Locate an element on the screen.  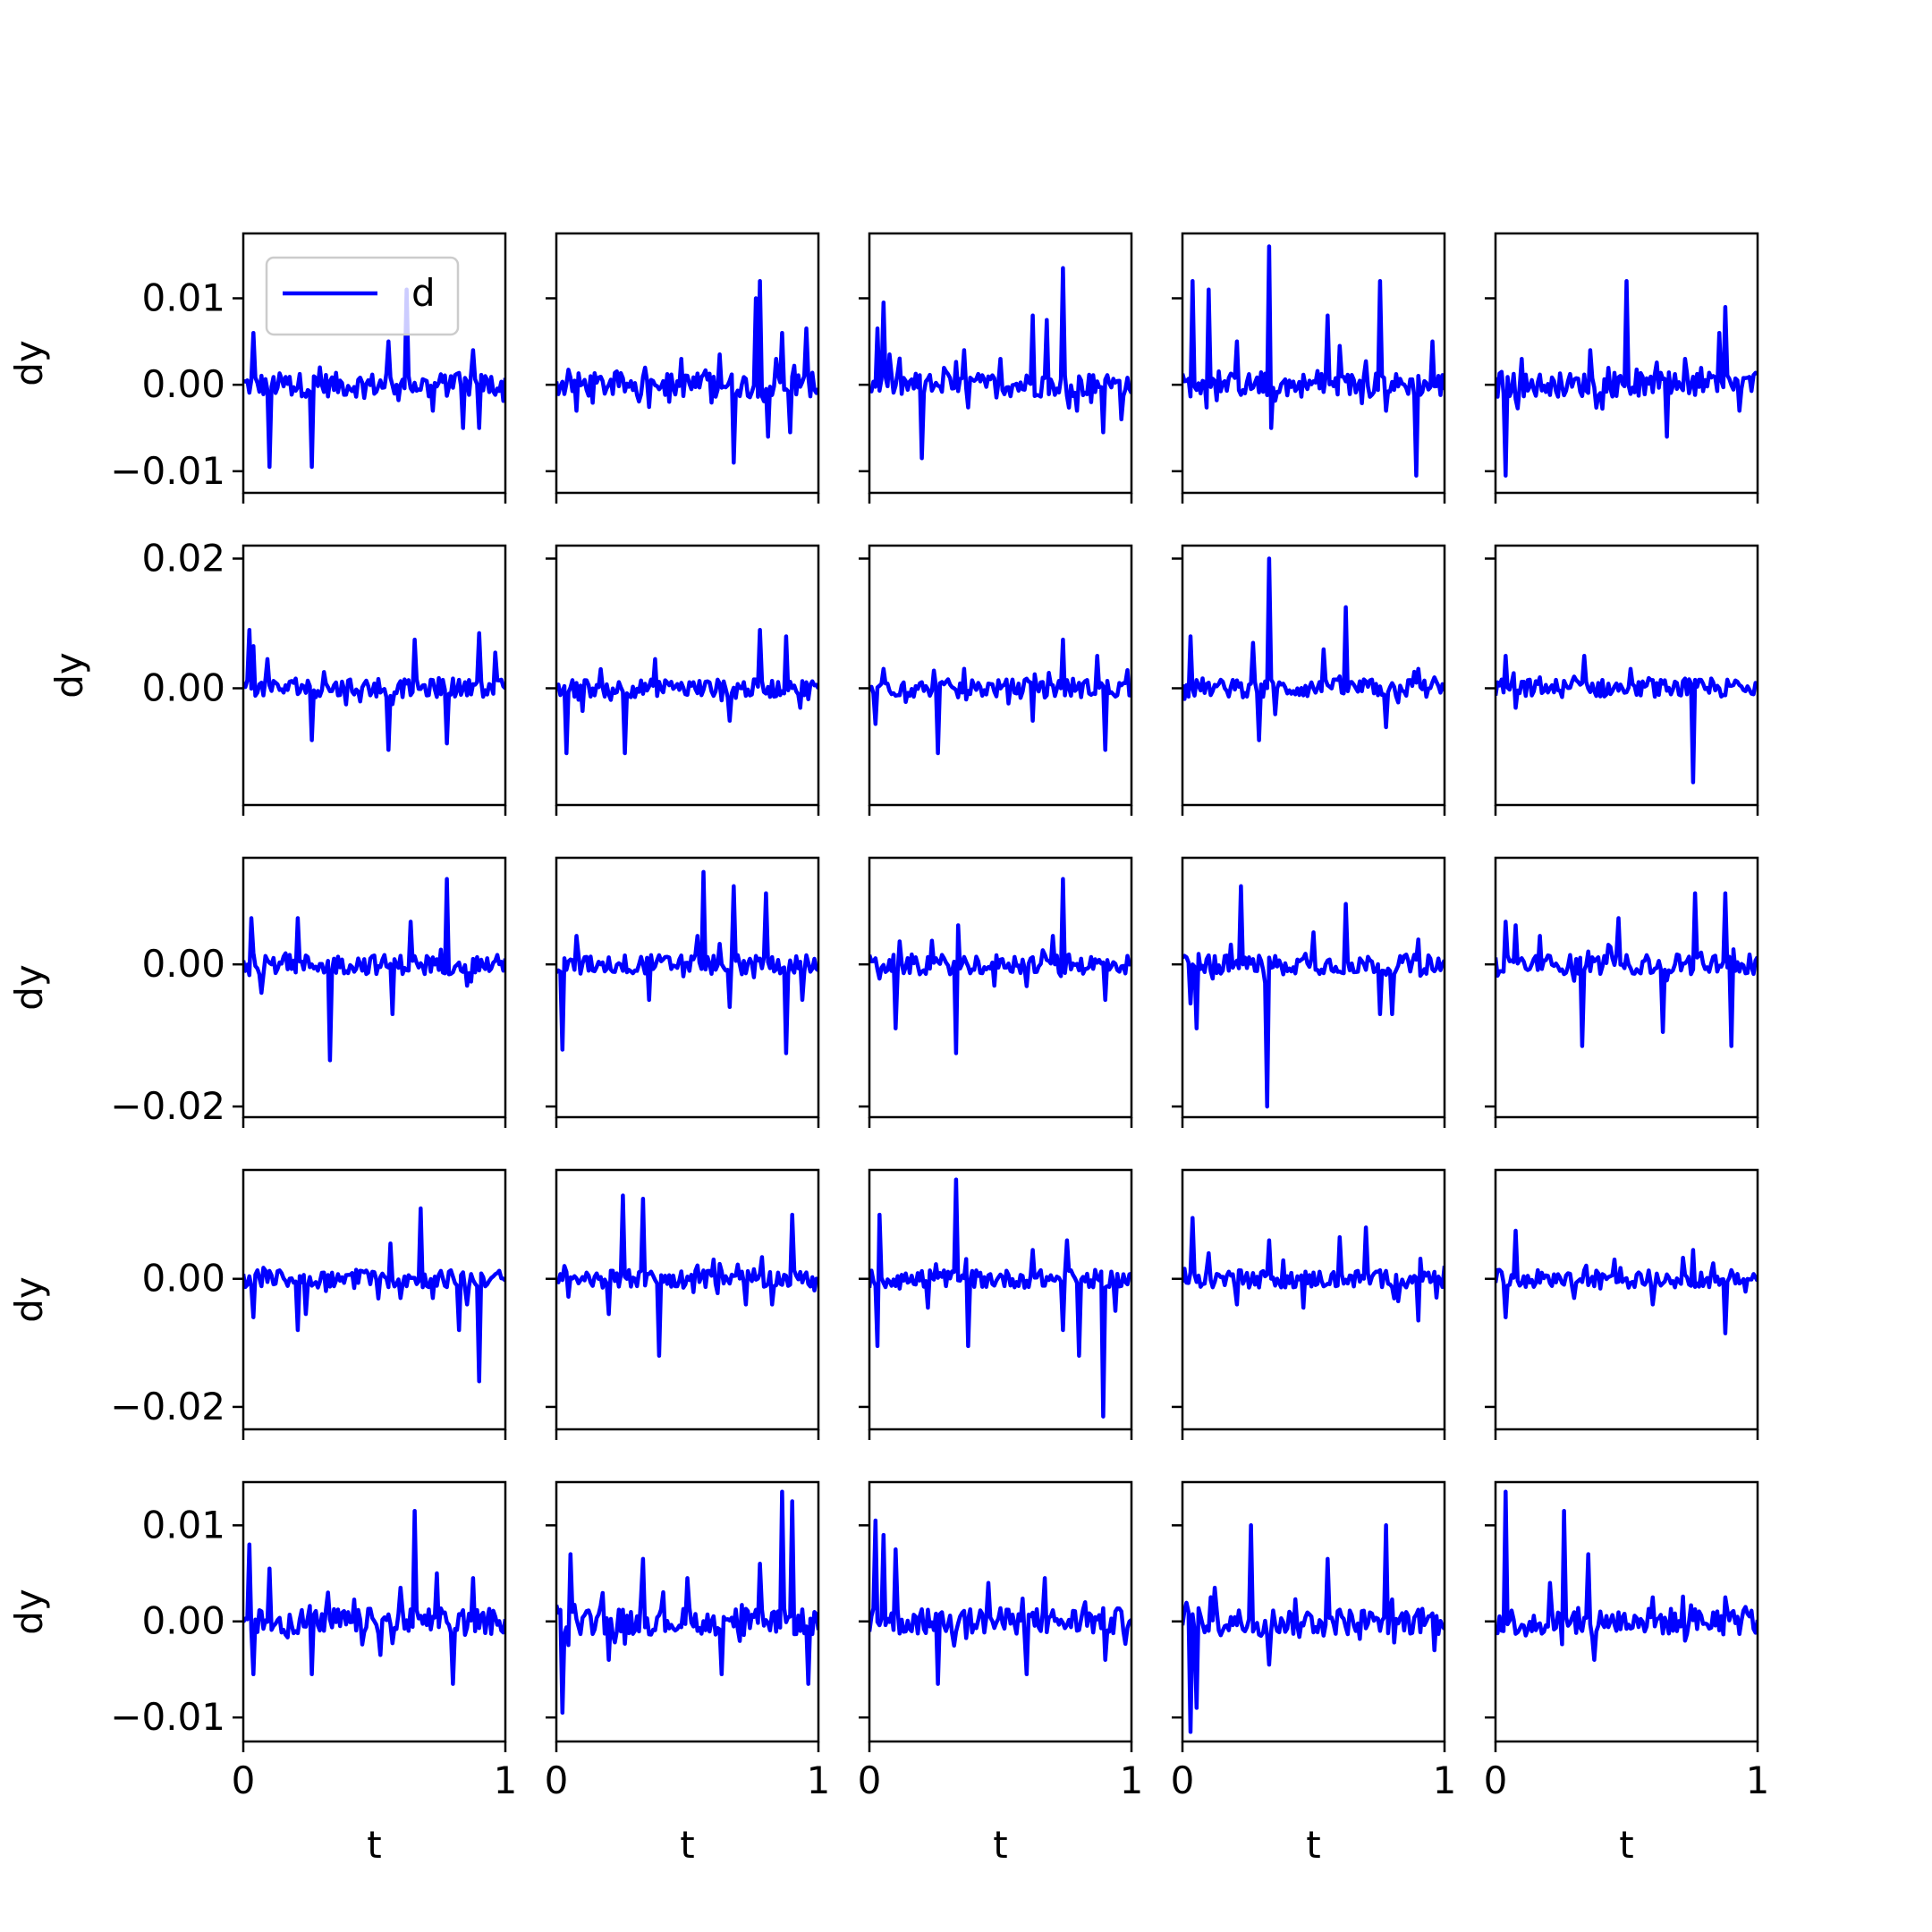
subplot-r1-c5 is located at coordinates (1622, 368).